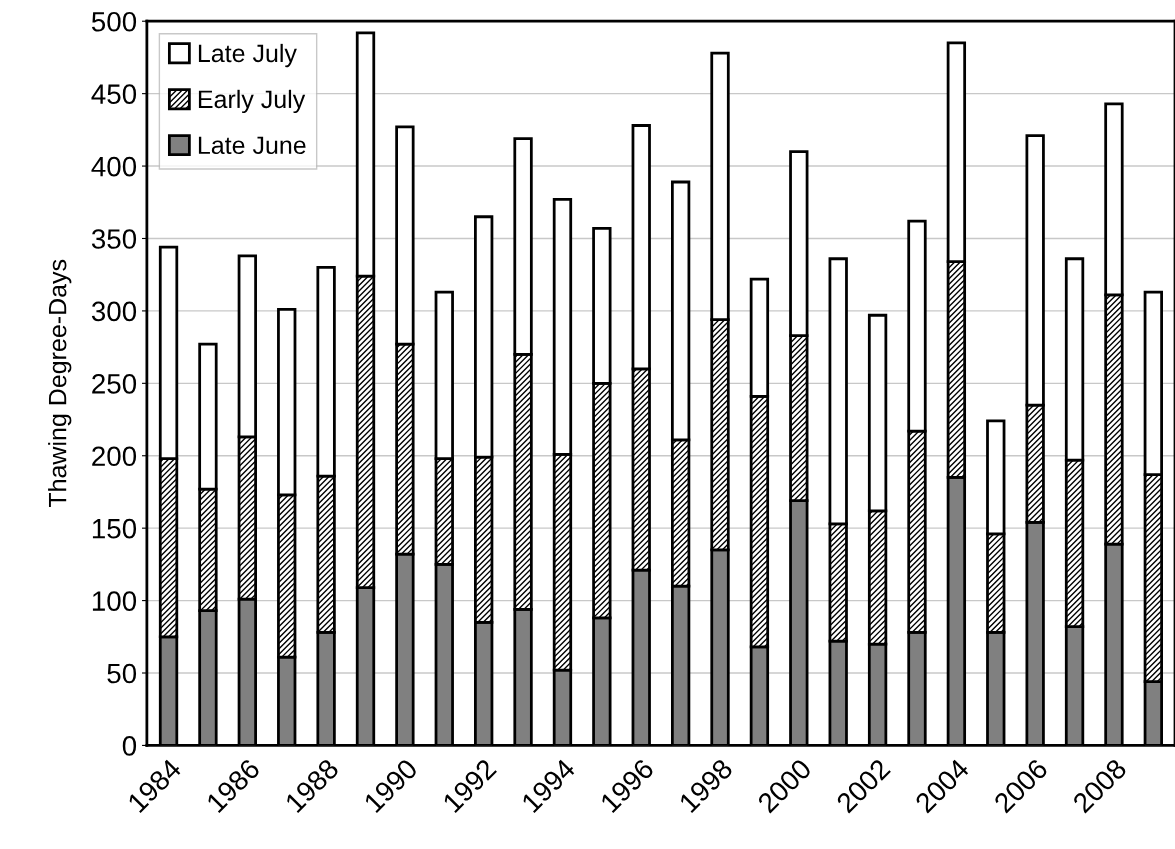 This screenshot has height=849, width=1175. I want to click on y-tick-label: 250, so click(114, 383).